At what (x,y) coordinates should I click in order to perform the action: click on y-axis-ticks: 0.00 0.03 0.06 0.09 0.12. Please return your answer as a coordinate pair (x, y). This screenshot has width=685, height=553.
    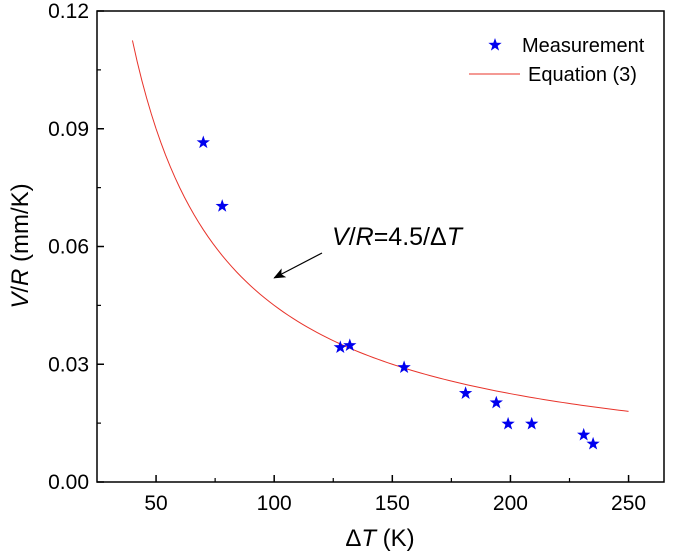
    Looking at the image, I should click on (76, 247).